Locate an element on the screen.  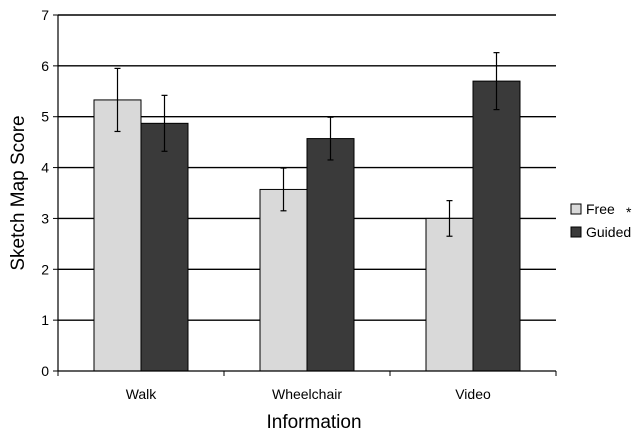
y-tick-label: 3 is located at coordinates (45, 218).